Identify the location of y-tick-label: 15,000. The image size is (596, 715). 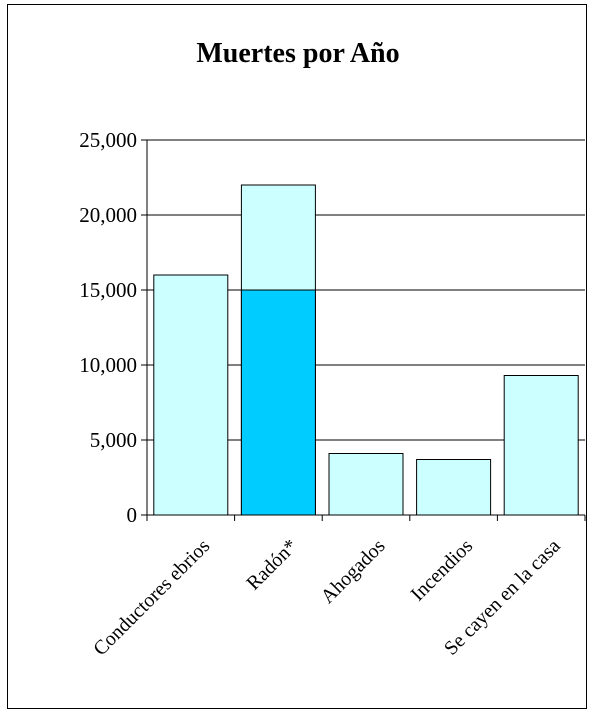
(108, 290).